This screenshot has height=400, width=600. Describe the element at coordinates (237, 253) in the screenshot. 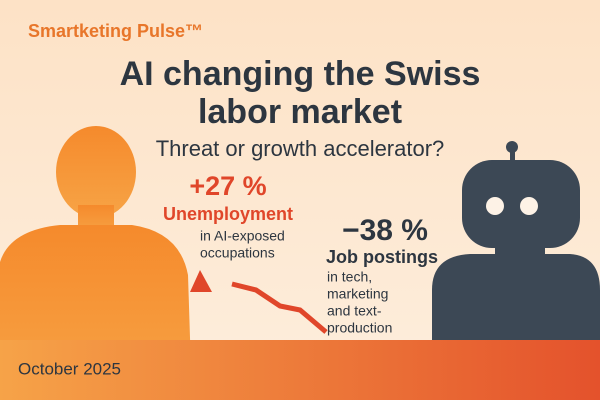

I see `stat-description: occupations` at that location.